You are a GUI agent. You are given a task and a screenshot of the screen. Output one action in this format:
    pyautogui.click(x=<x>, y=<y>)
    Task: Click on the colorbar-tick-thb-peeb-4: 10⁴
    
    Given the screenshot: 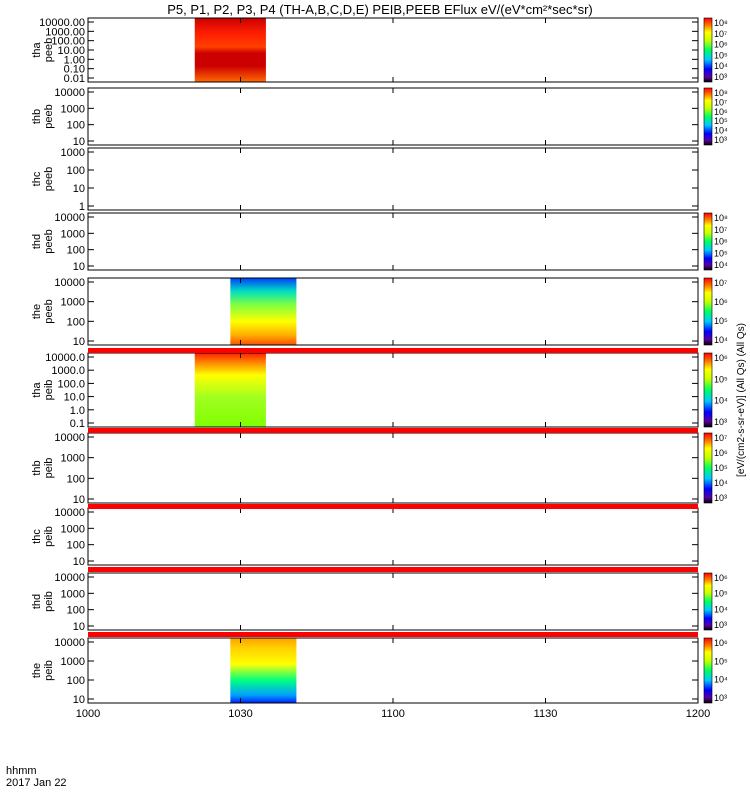 What is the action you would take?
    pyautogui.click(x=721, y=131)
    